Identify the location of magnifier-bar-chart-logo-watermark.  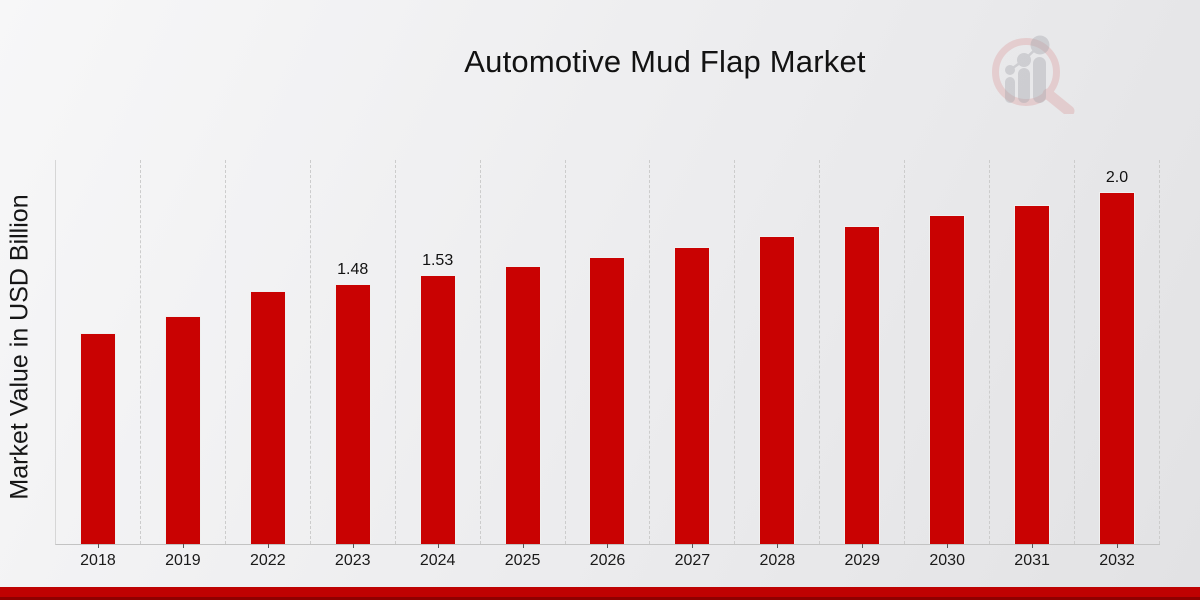
(1033, 74).